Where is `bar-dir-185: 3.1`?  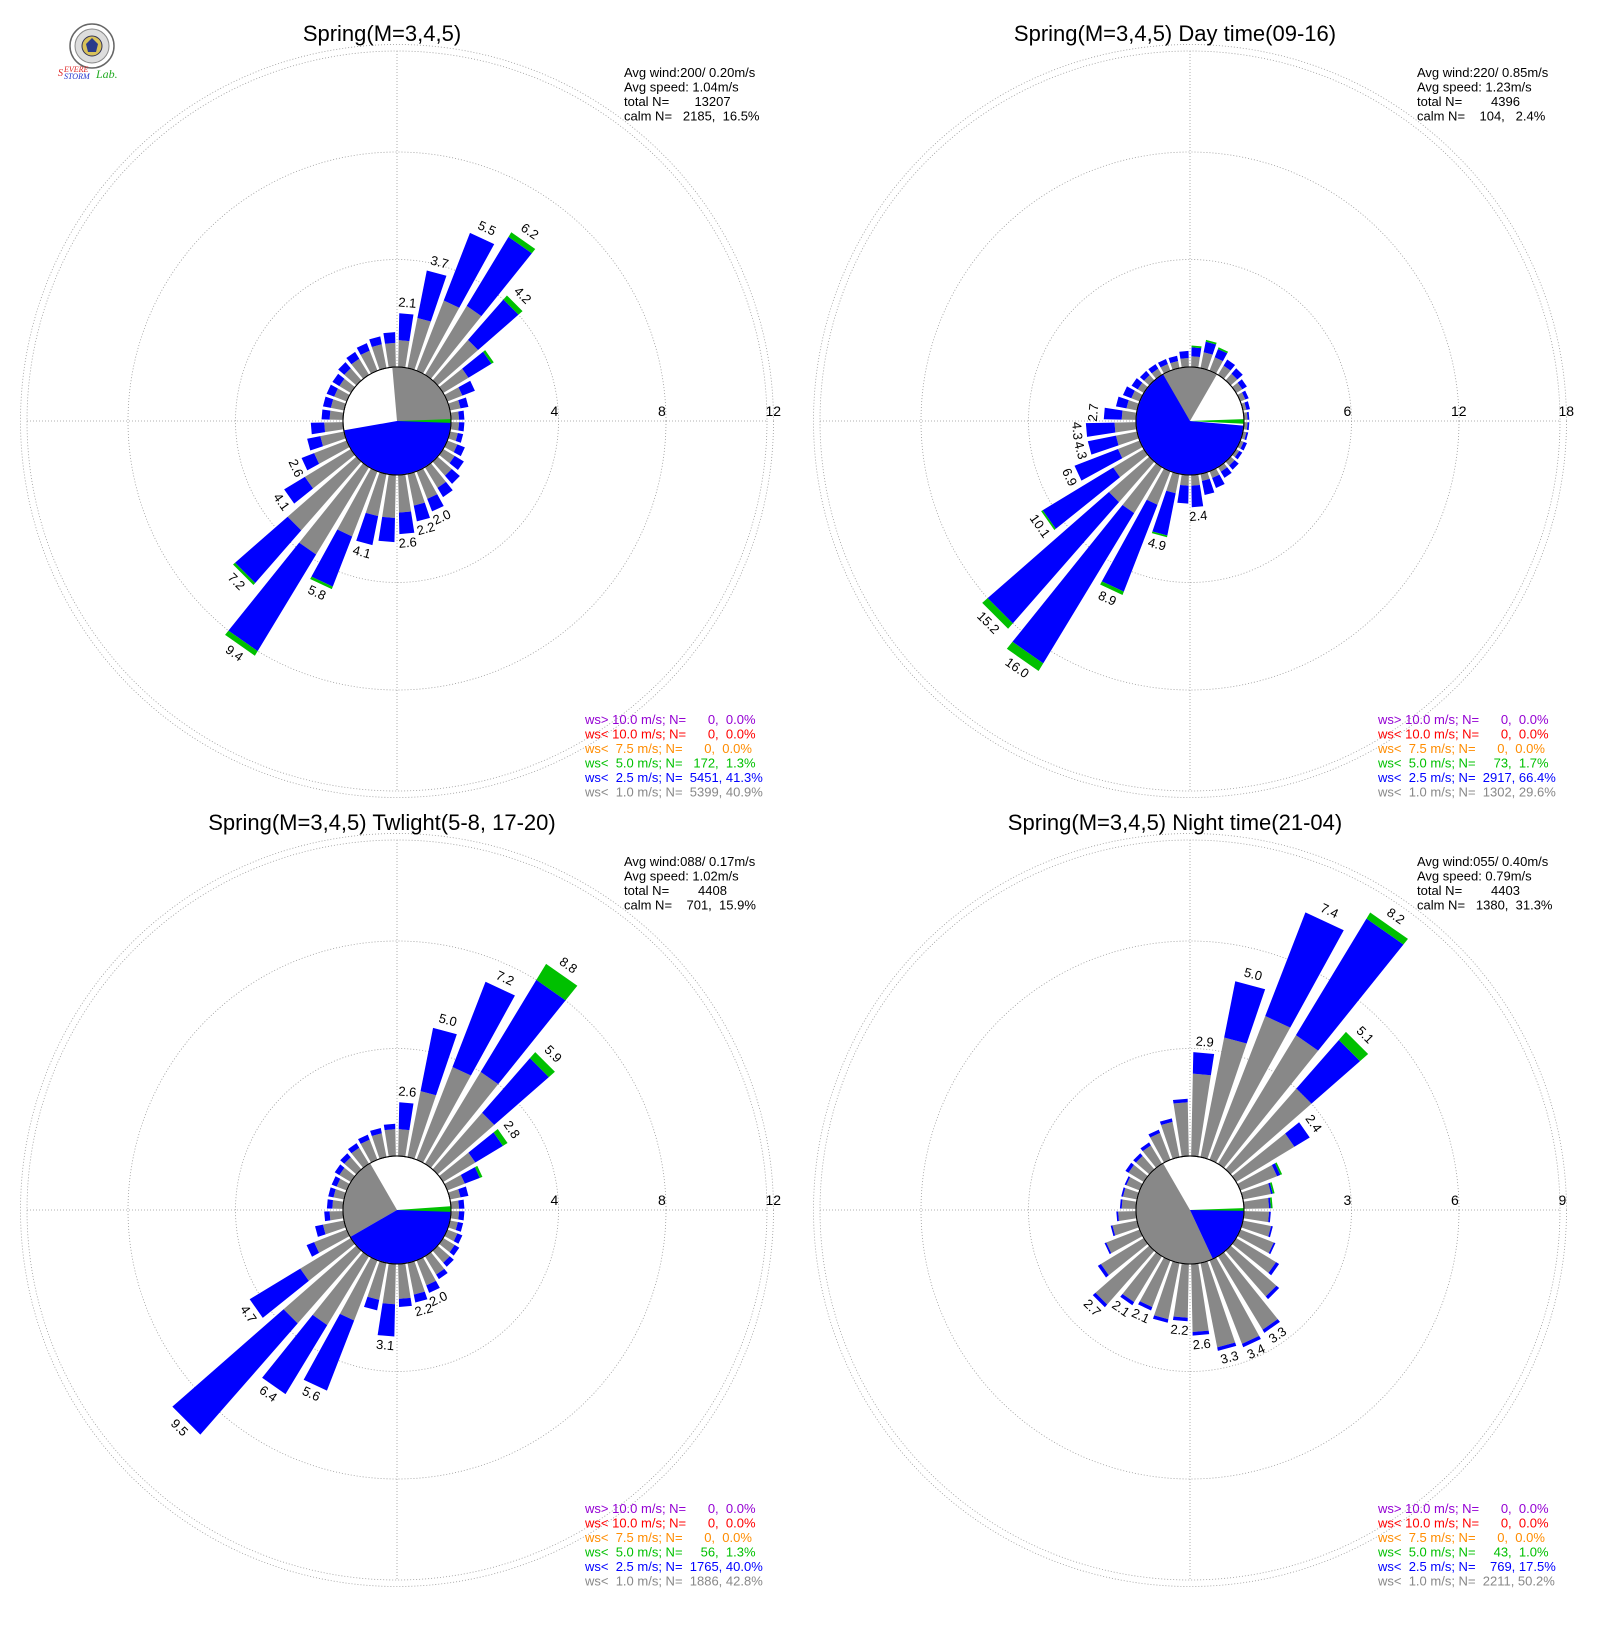 bar-dir-185: 3.1 is located at coordinates (386, 1308).